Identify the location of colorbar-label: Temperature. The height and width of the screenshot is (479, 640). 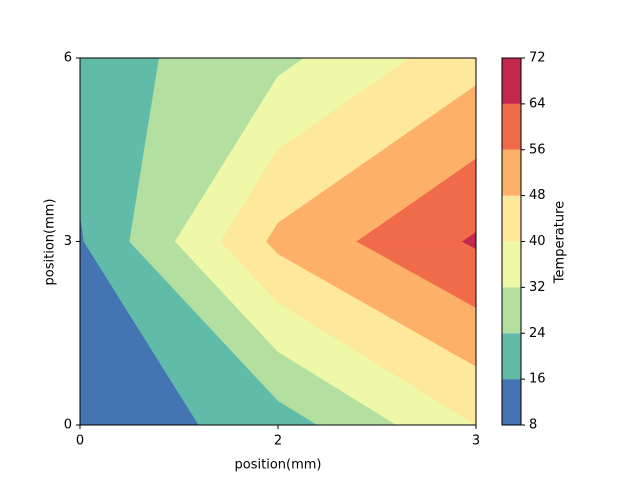
(560, 242).